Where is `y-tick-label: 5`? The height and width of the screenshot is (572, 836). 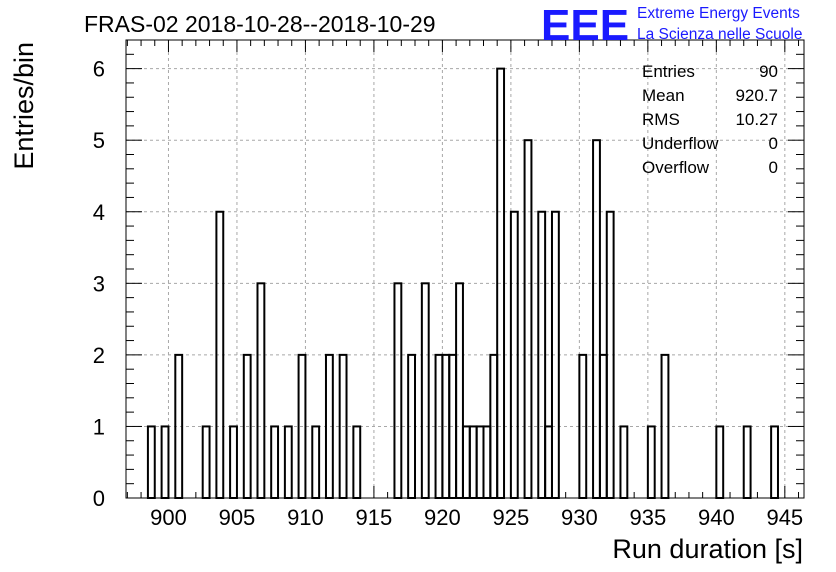 y-tick-label: 5 is located at coordinates (99, 140).